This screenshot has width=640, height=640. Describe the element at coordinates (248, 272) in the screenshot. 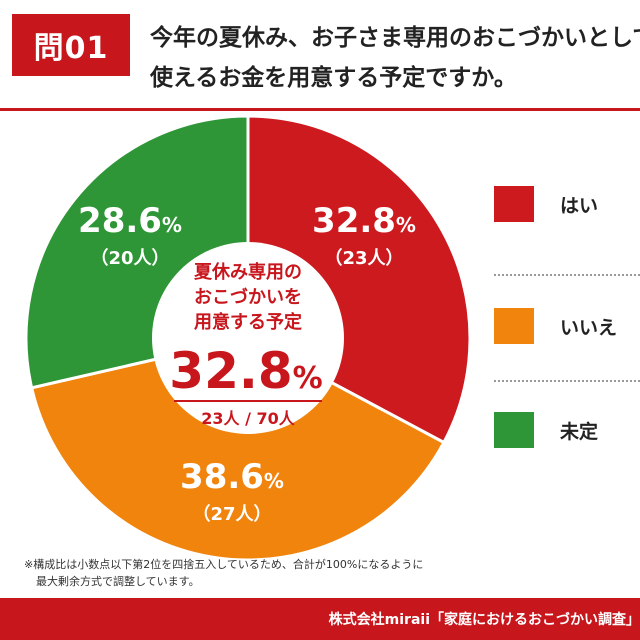

I see `center-title-line1: 夏休み専用の` at that location.